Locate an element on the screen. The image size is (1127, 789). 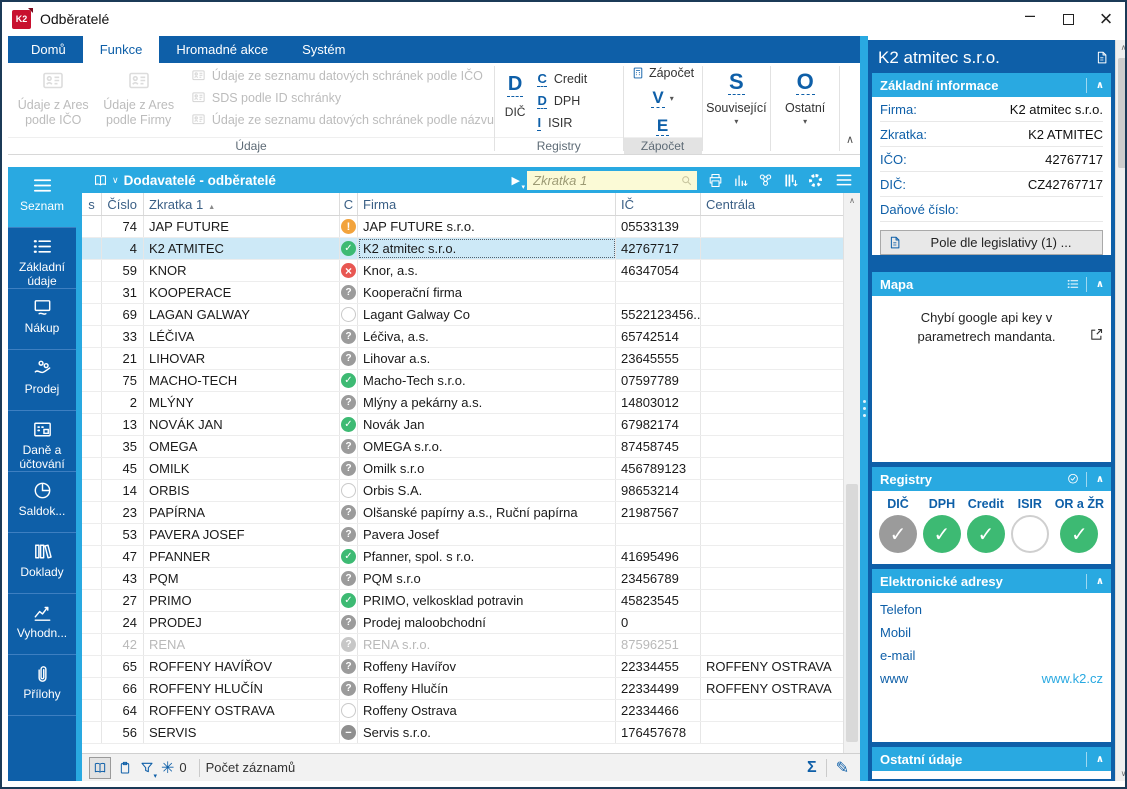
sidebar-item: Seznam is located at coordinates (42, 197).